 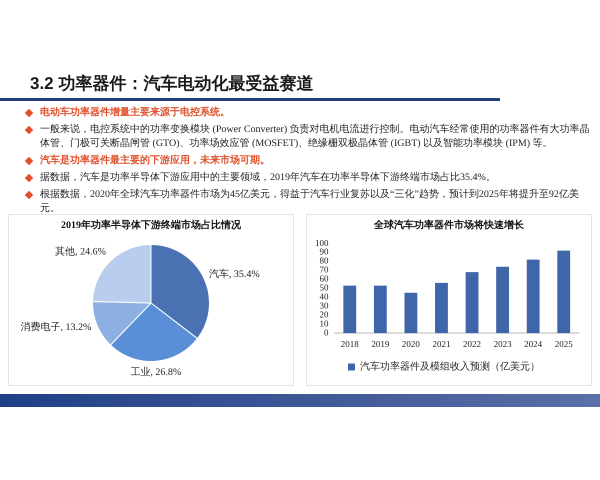 What do you see at coordinates (533, 343) in the screenshot?
I see `x-tick-label: 2024` at bounding box center [533, 343].